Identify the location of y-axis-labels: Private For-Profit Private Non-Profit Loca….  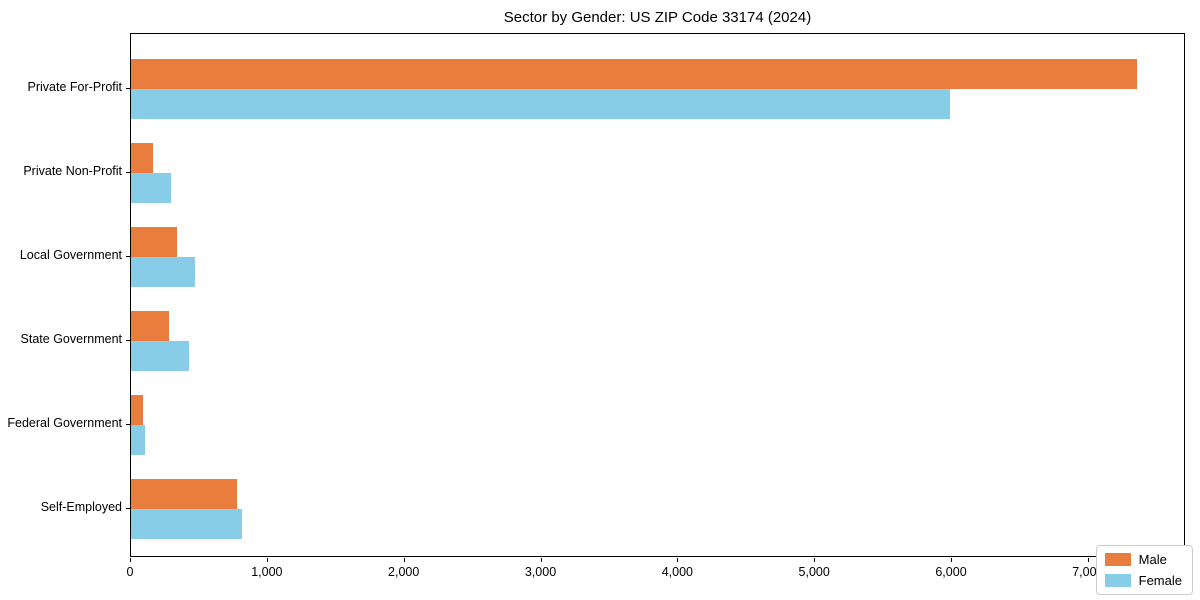
(61, 295).